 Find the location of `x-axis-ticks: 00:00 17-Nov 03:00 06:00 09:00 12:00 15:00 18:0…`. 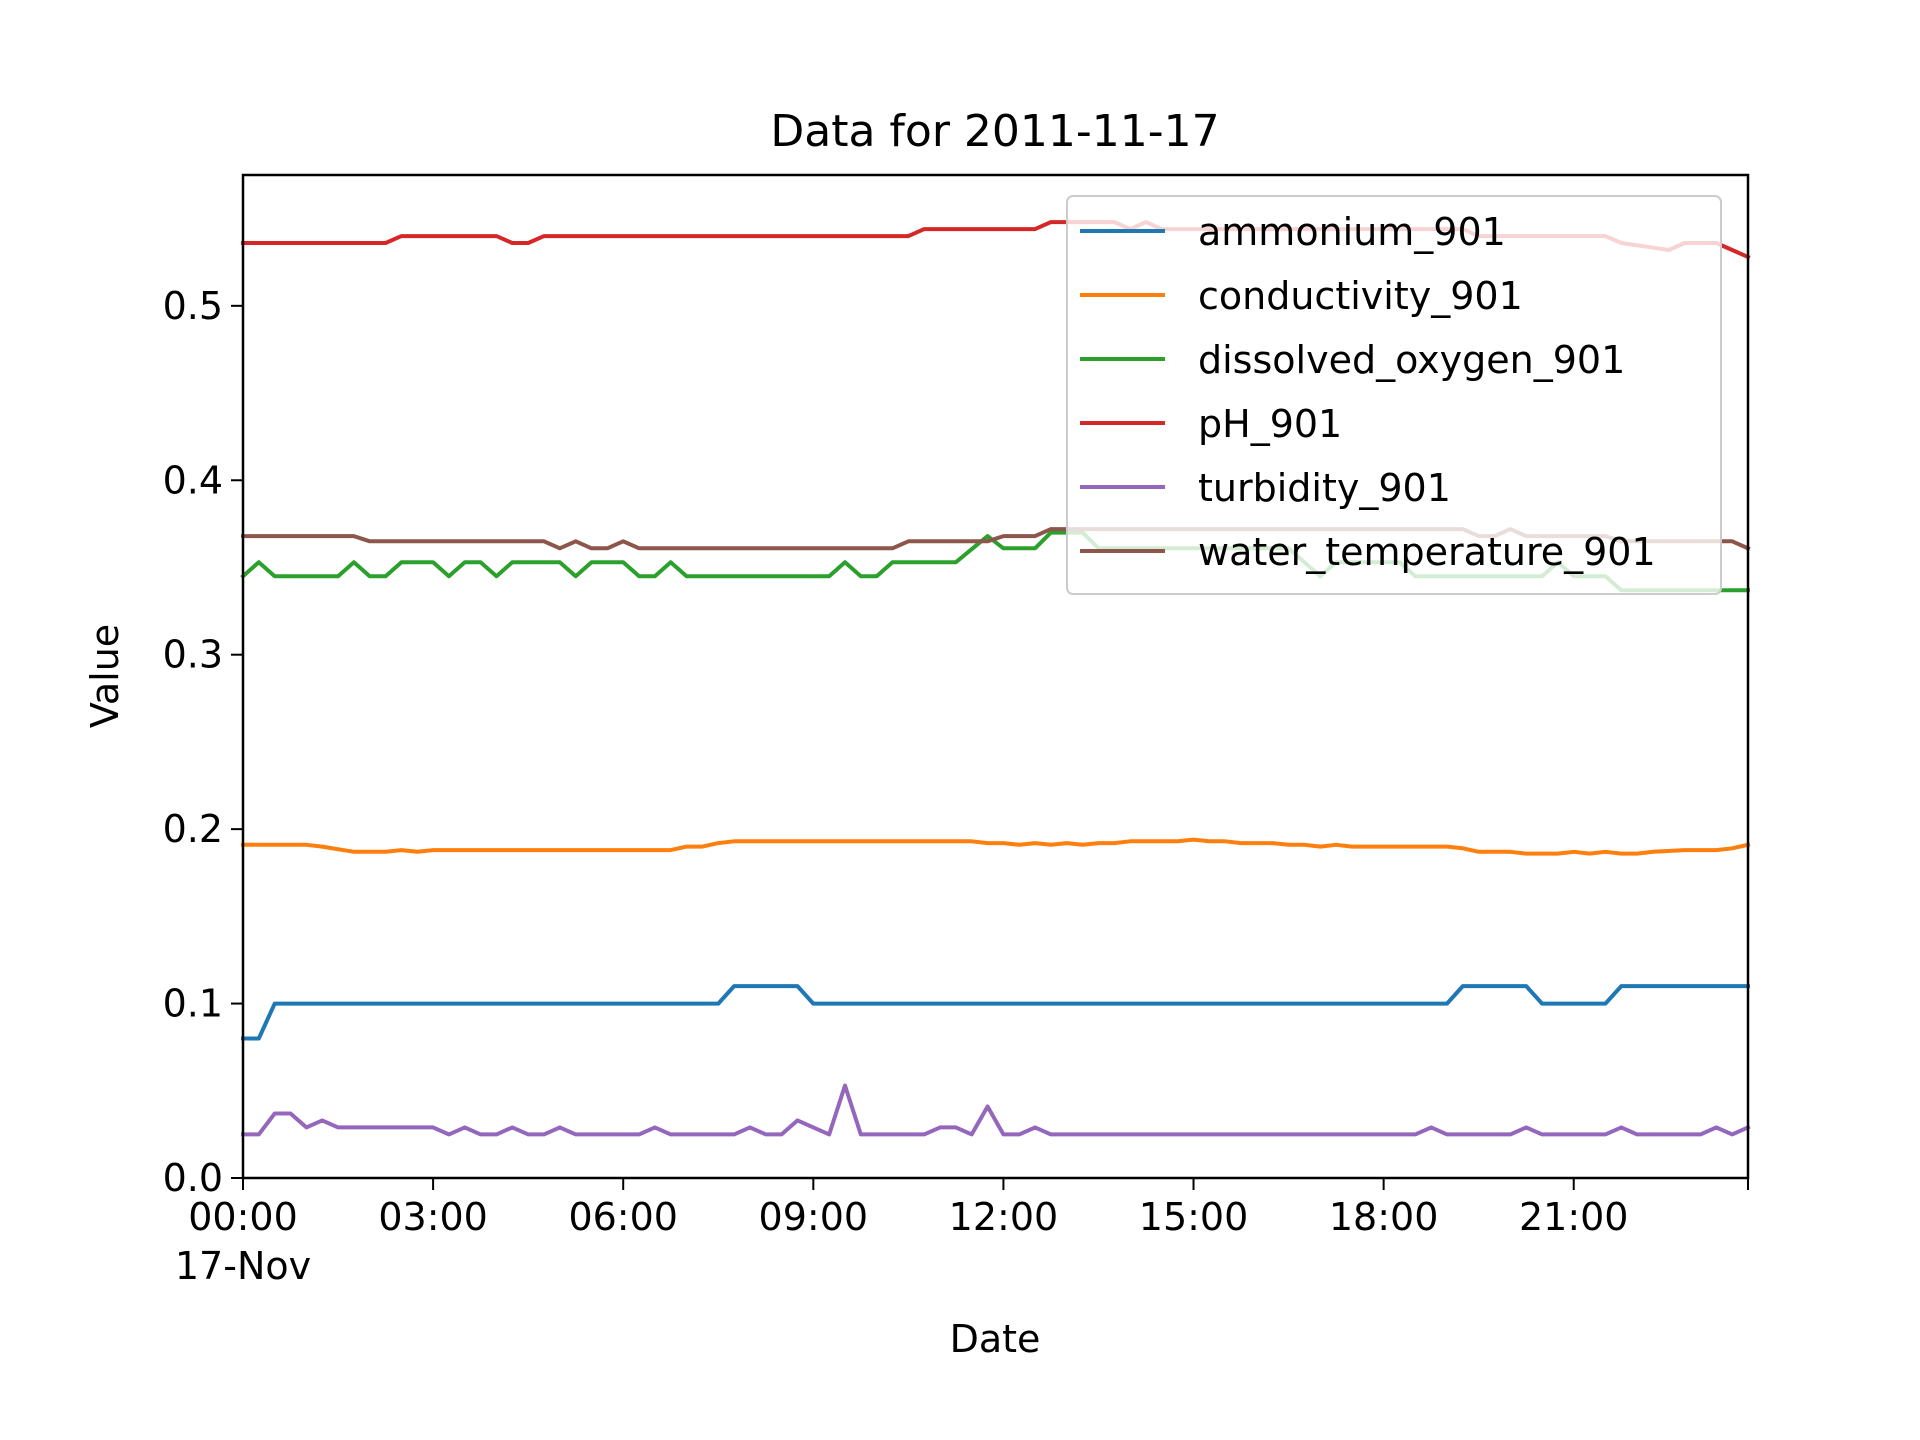

x-axis-ticks: 00:00 17-Nov 03:00 06:00 09:00 12:00 15:00 18:0… is located at coordinates (962, 1233).